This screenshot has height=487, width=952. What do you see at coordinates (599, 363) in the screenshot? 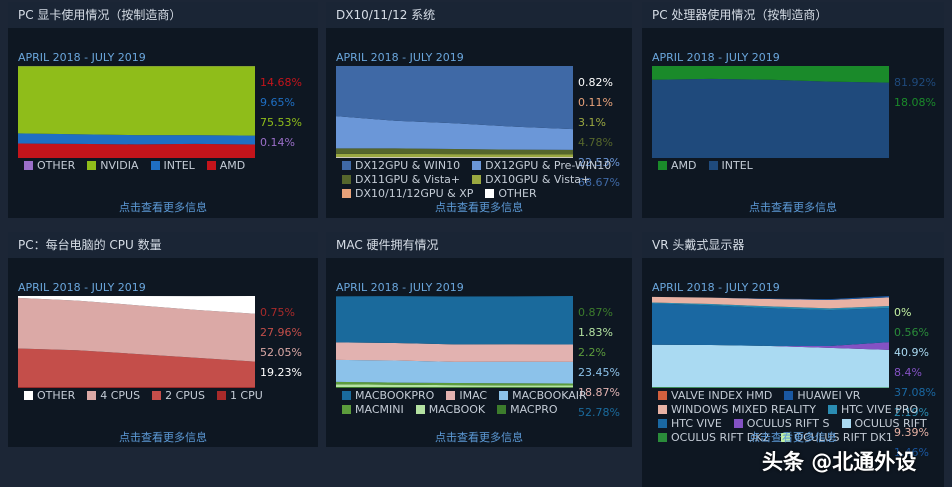
I see `value-labels: 0.87% 1.83% 2.2% 23.45% 18.87% 52.78%` at bounding box center [599, 363].